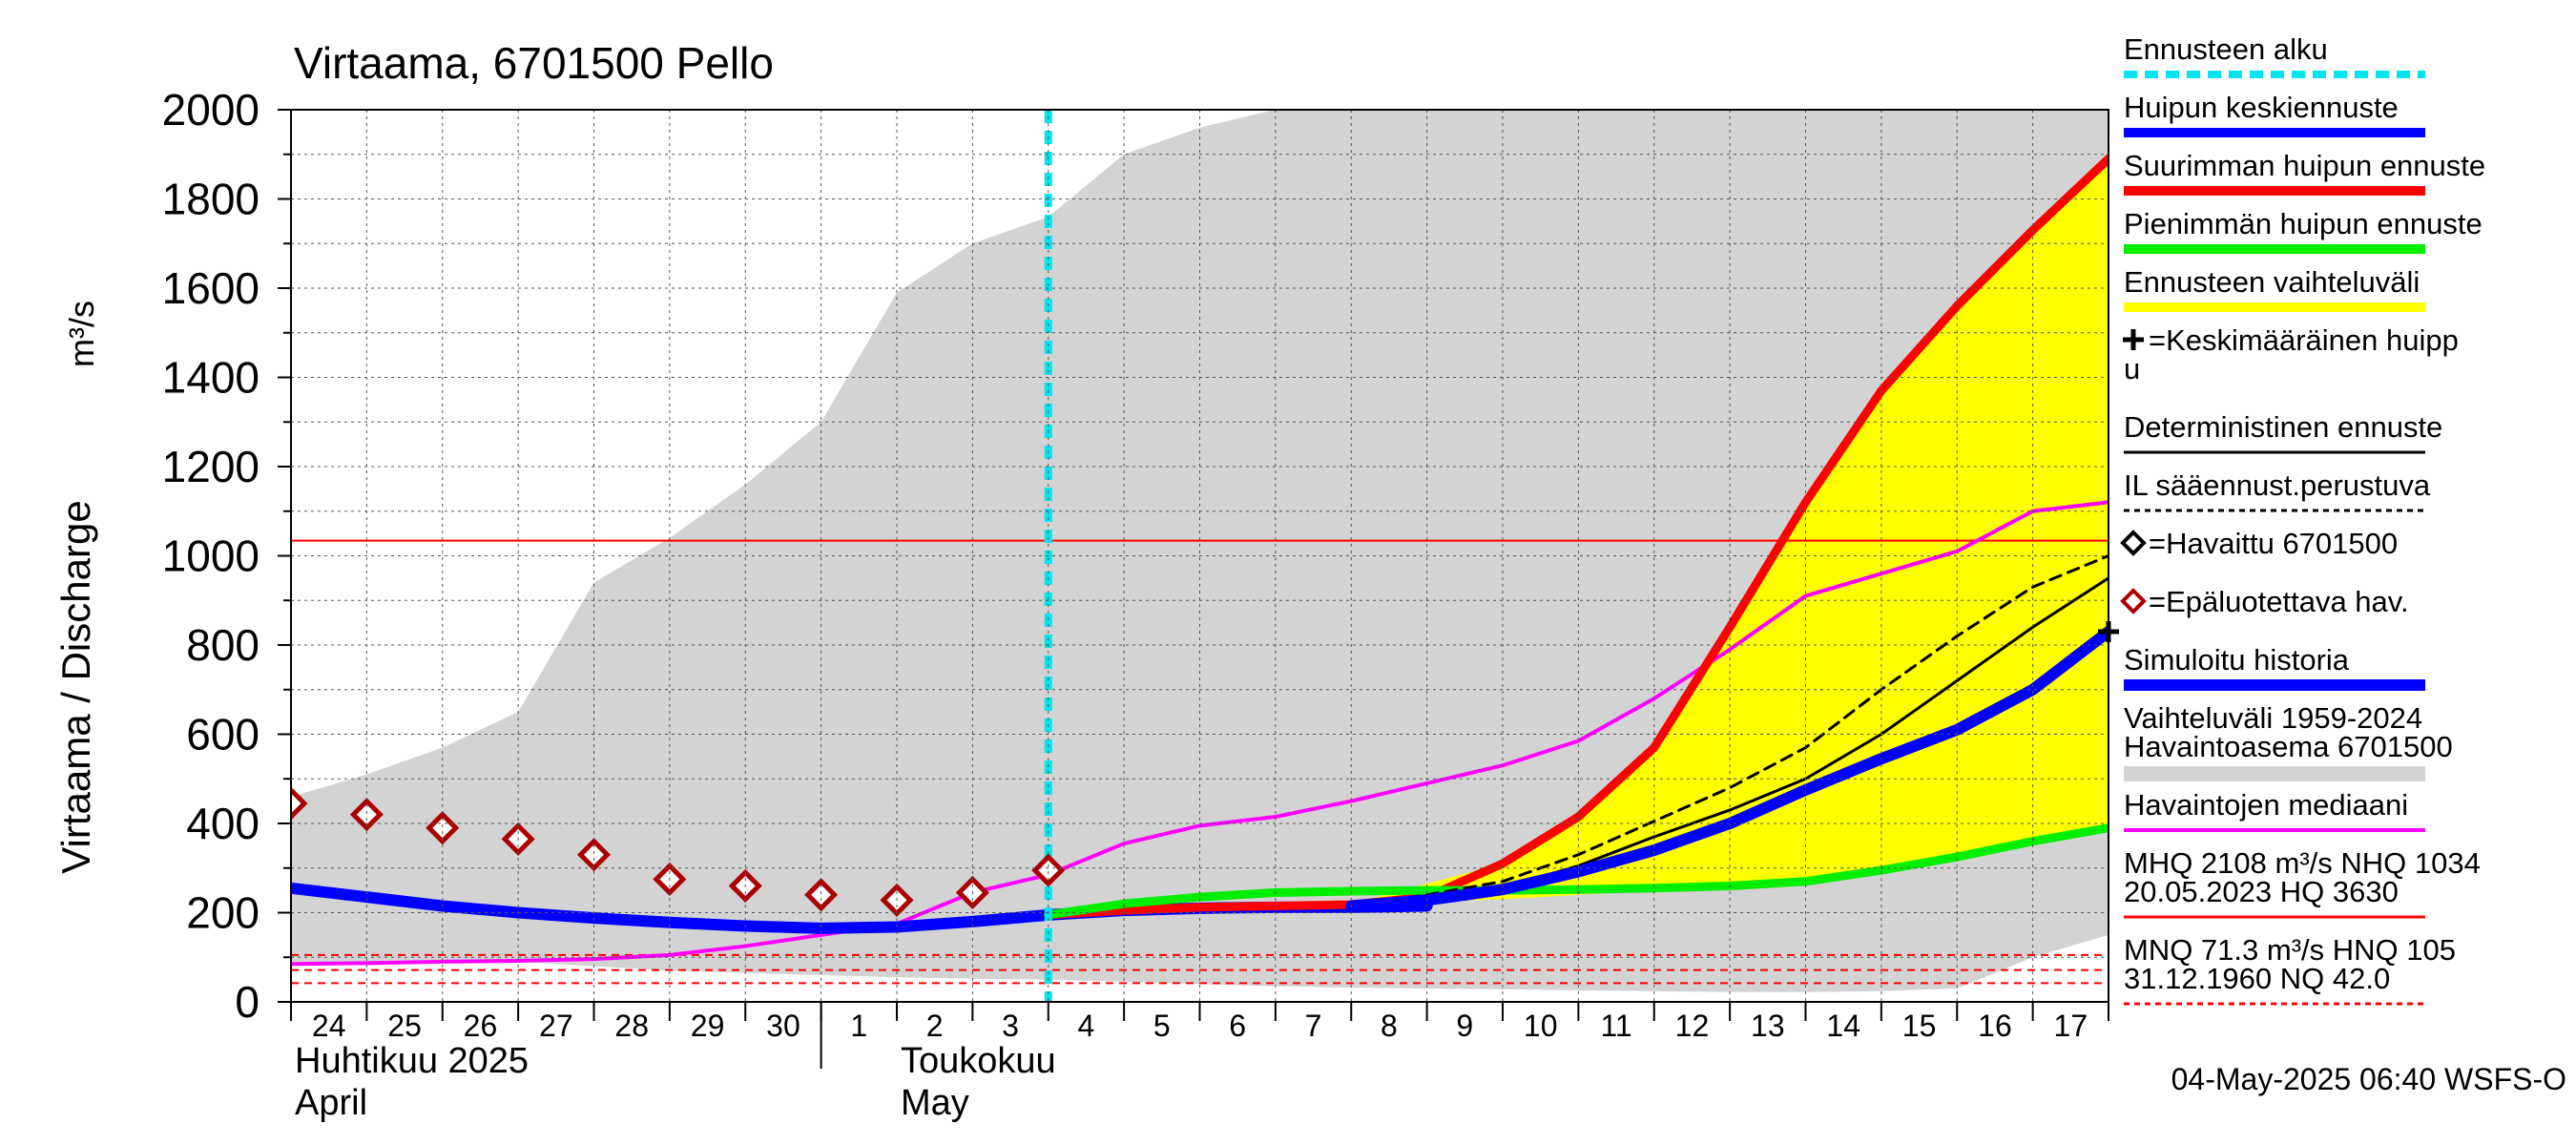  Describe the element at coordinates (935, 1103) in the screenshot. I see `month-label-english: May` at that location.